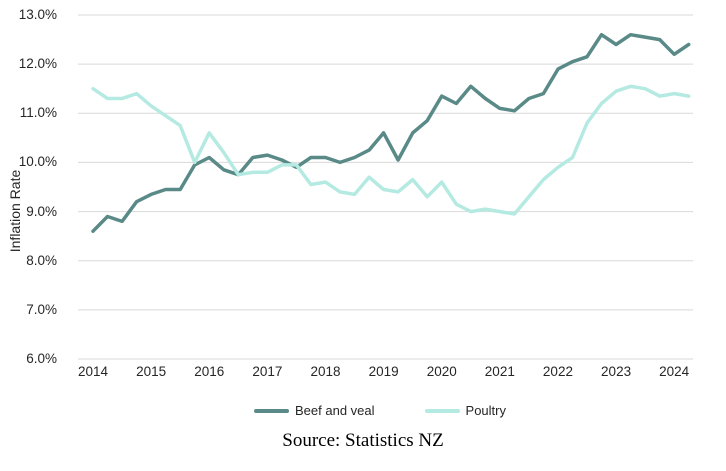 Image resolution: width=726 pixels, height=471 pixels. I want to click on x-axis-tick-label: 2016, so click(209, 371).